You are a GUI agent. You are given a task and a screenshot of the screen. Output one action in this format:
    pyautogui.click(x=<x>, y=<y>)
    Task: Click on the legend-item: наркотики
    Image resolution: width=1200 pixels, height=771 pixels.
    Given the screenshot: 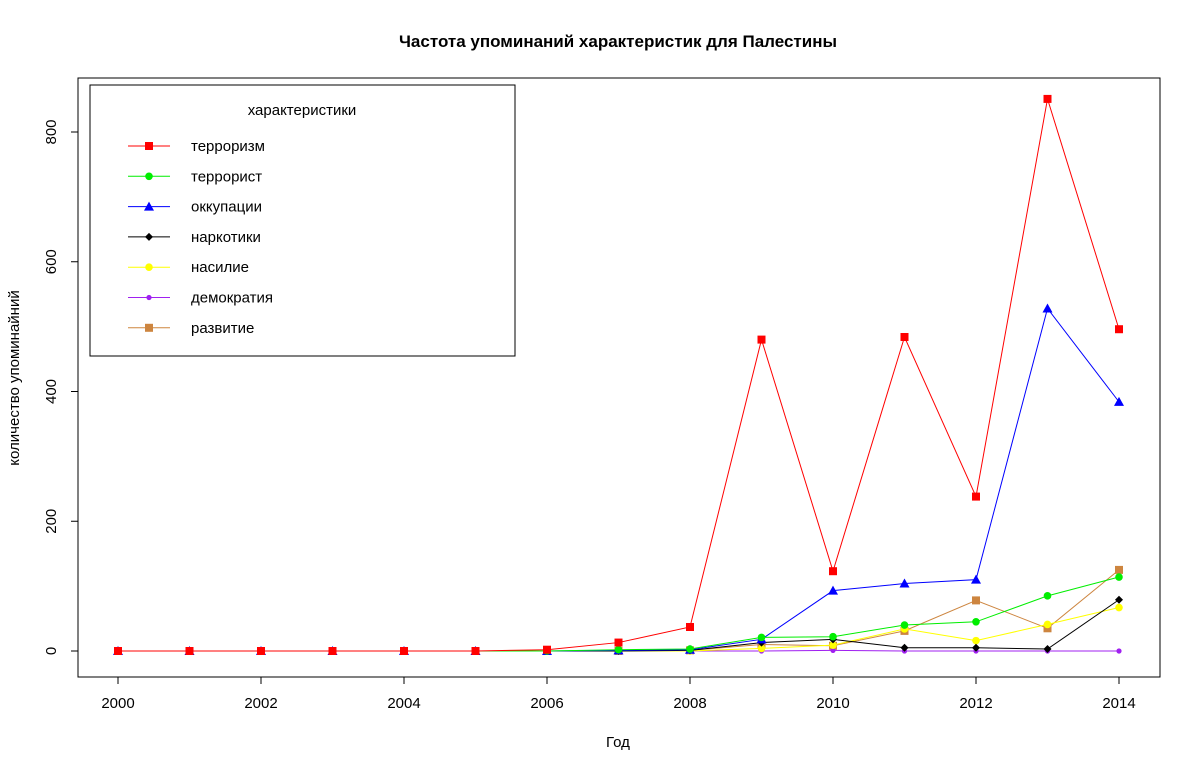 What is the action you would take?
    pyautogui.click(x=194, y=237)
    